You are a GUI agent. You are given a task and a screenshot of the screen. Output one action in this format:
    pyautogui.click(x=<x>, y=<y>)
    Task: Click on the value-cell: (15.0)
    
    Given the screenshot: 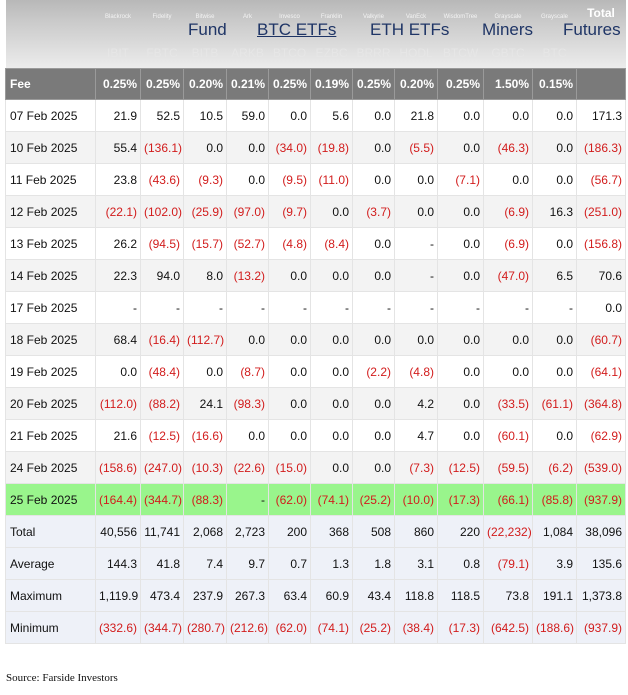 What is the action you would take?
    pyautogui.click(x=289, y=467)
    